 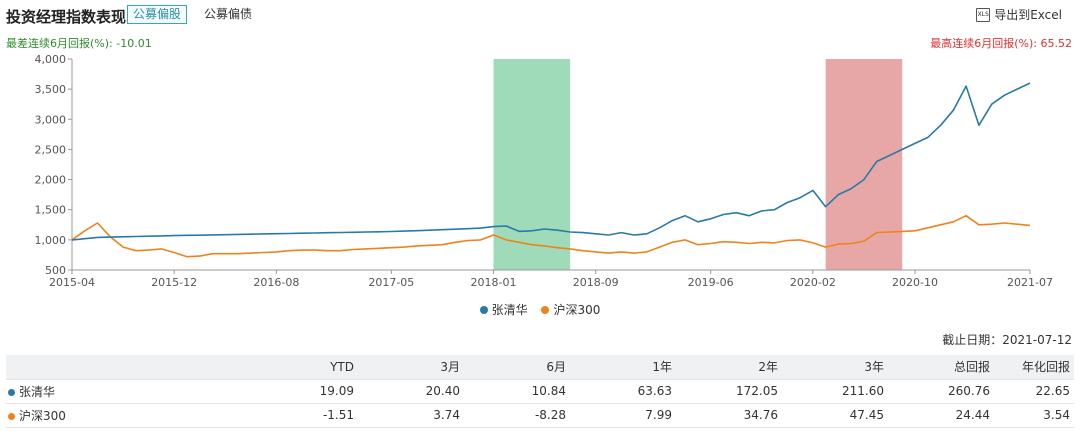 I want to click on worst-6m-return: 最差连续6月回报(%): -10.01, so click(x=79, y=43).